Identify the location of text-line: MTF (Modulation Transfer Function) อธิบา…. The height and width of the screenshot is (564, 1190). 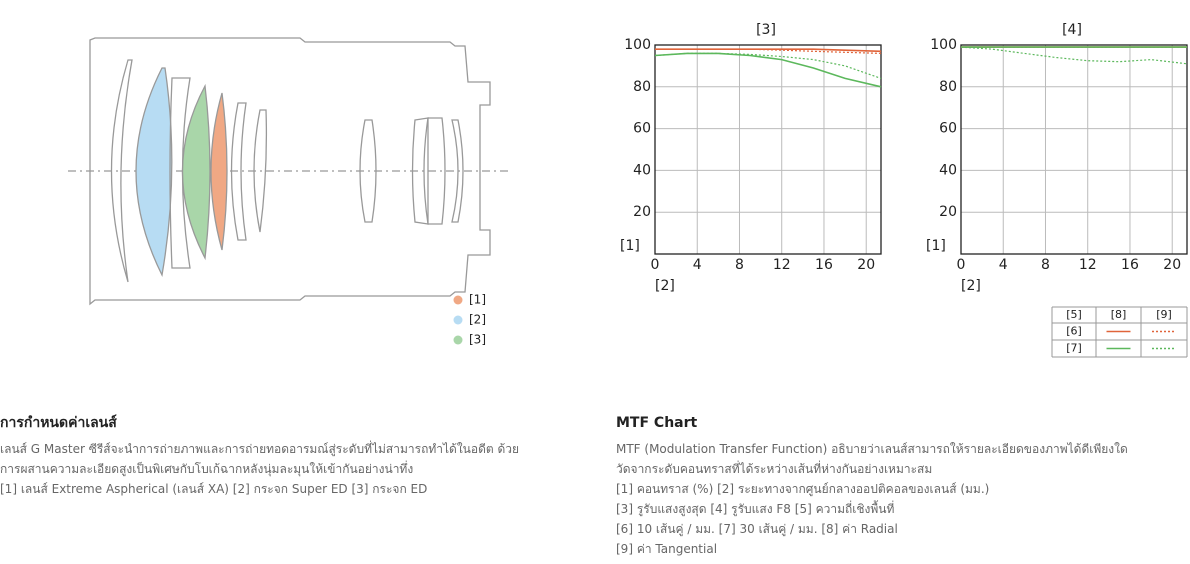
(872, 449).